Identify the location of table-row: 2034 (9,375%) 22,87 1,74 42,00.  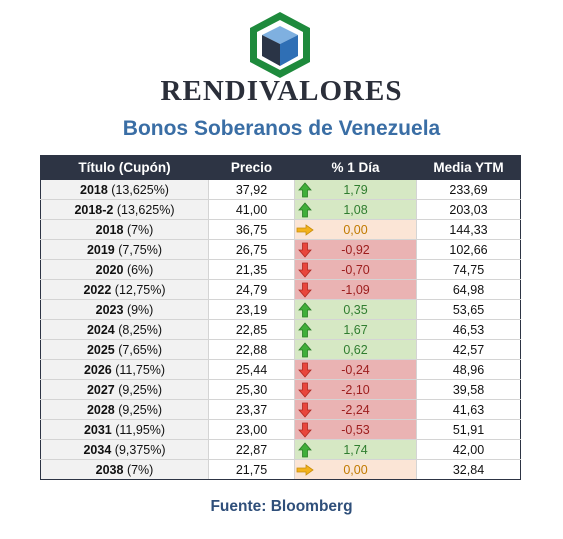
(280, 449).